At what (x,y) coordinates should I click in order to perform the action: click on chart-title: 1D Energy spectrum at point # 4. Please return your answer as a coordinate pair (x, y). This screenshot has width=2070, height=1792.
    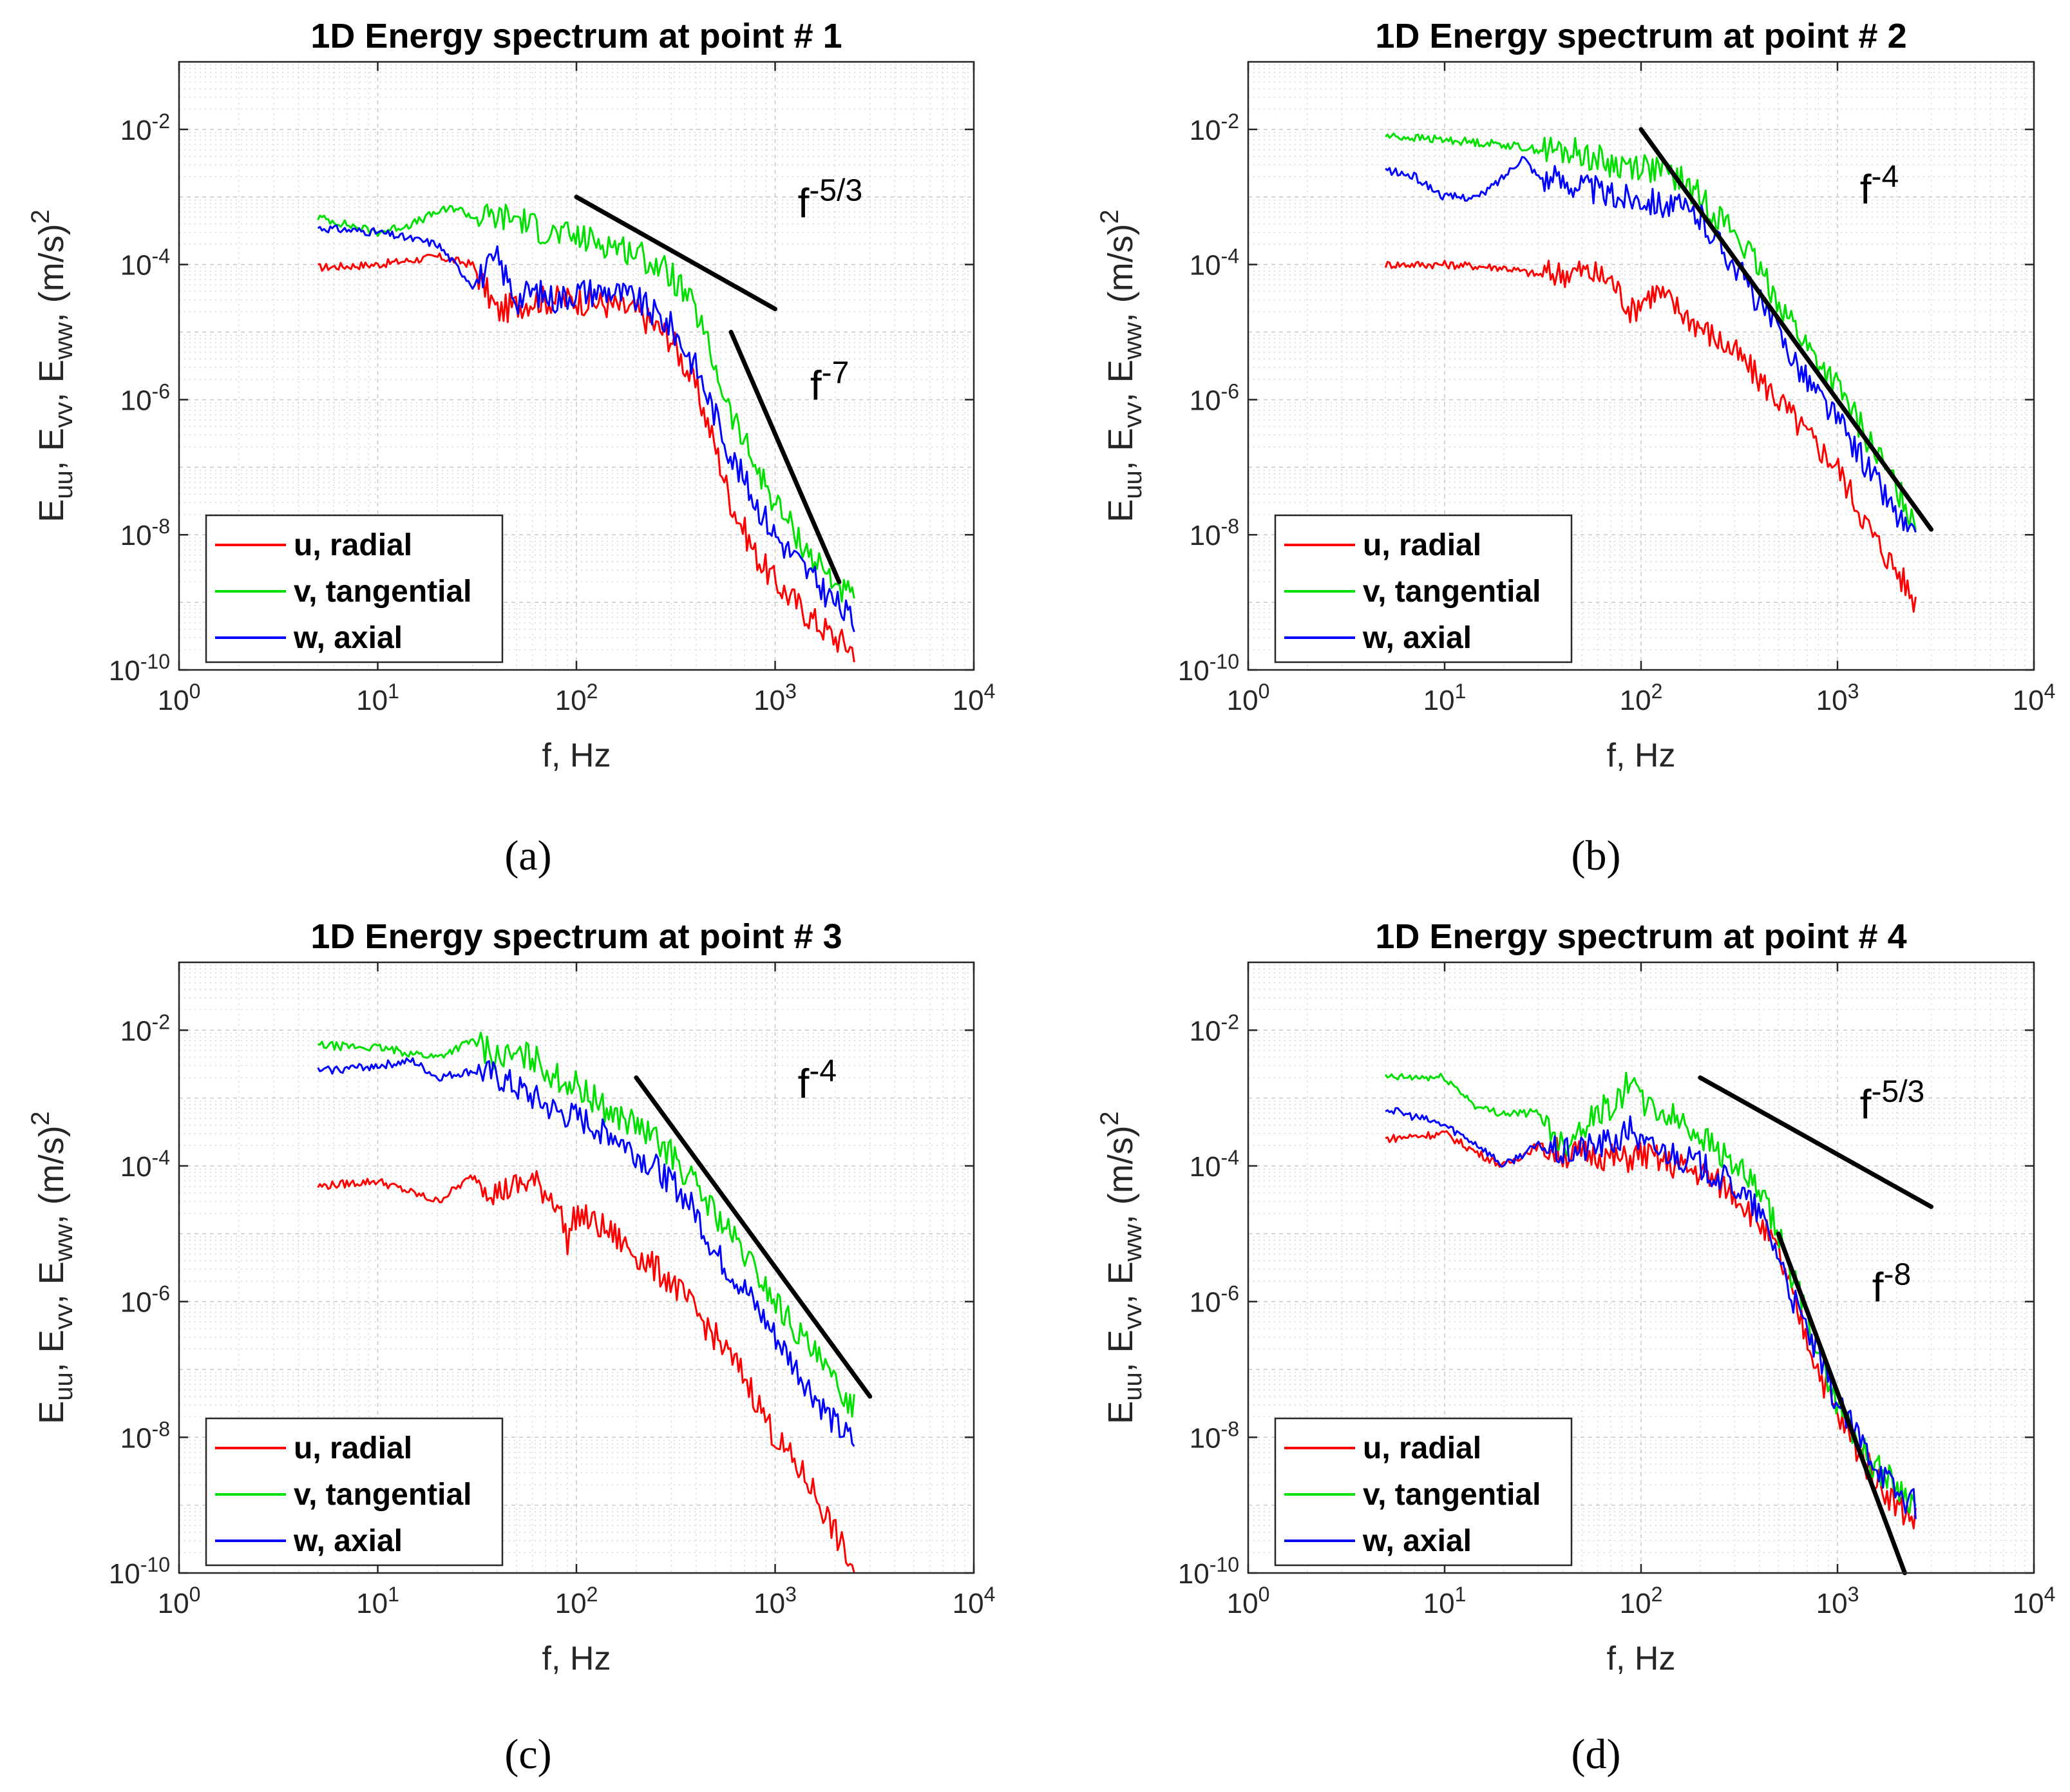
    Looking at the image, I should click on (1640, 937).